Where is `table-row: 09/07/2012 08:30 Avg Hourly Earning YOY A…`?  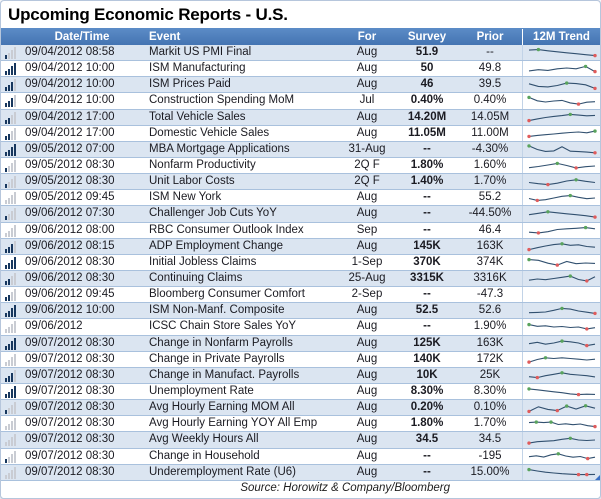 table-row: 09/07/2012 08:30 Avg Hourly Earning YOY A… is located at coordinates (300, 424).